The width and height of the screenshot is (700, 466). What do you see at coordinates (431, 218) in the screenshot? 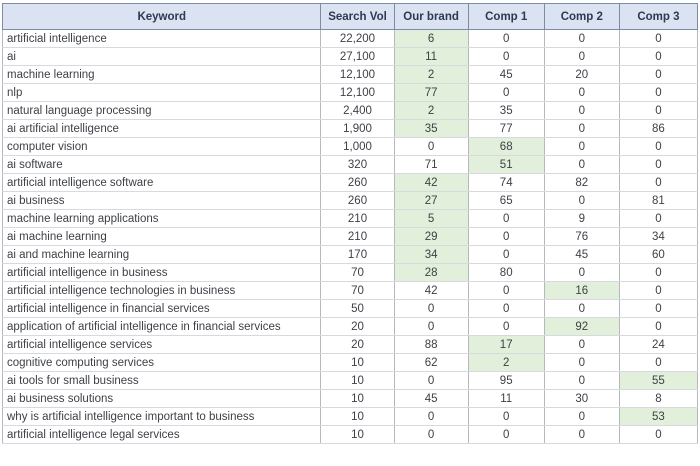
I see `rank-cell-our_brand: 5` at bounding box center [431, 218].